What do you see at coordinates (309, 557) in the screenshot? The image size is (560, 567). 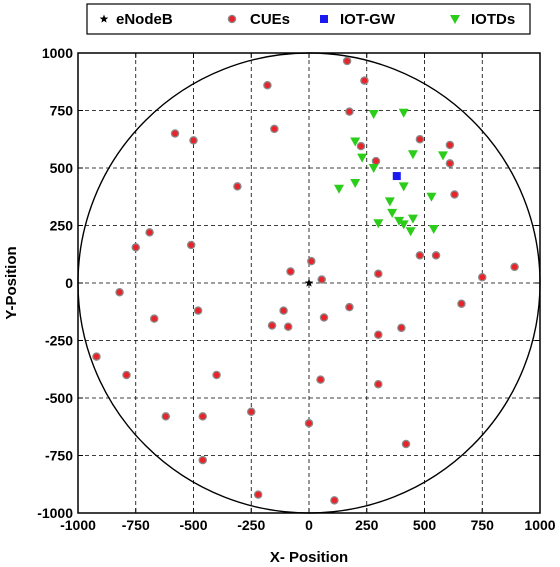 I see `x-axis-label: X- Position` at bounding box center [309, 557].